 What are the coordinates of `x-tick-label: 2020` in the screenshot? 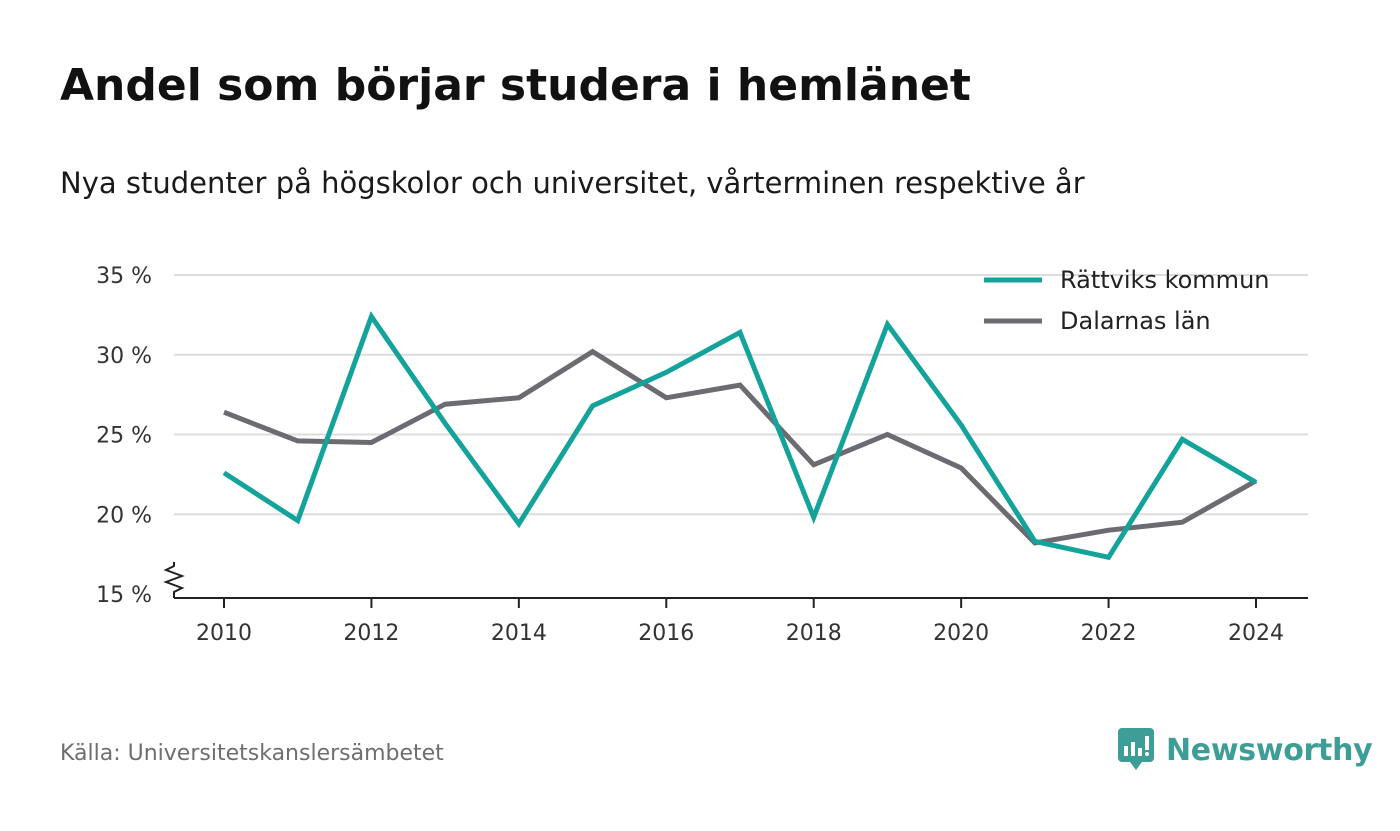 It's located at (961, 633).